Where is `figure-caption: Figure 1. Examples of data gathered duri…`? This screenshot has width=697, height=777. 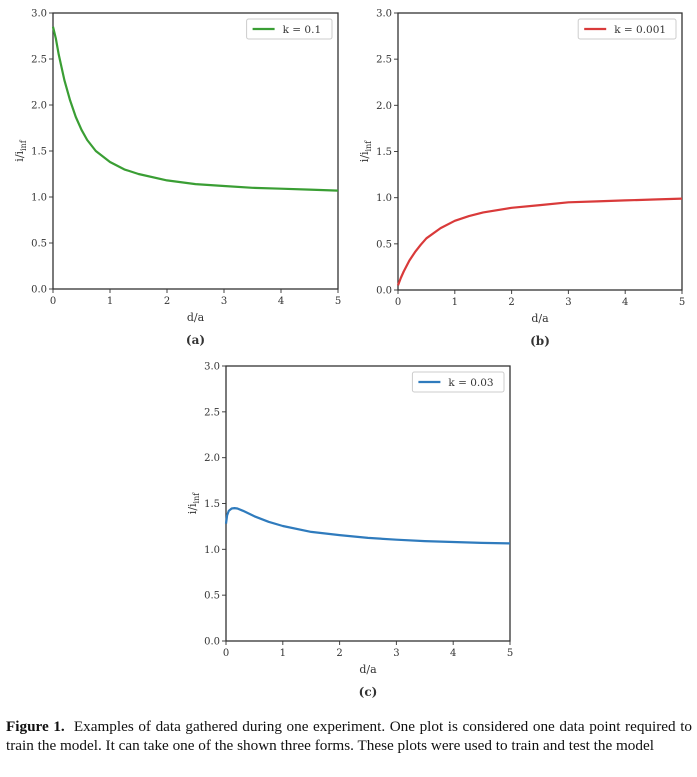 figure-caption: Figure 1. Examples of data gathered duri… is located at coordinates (349, 736).